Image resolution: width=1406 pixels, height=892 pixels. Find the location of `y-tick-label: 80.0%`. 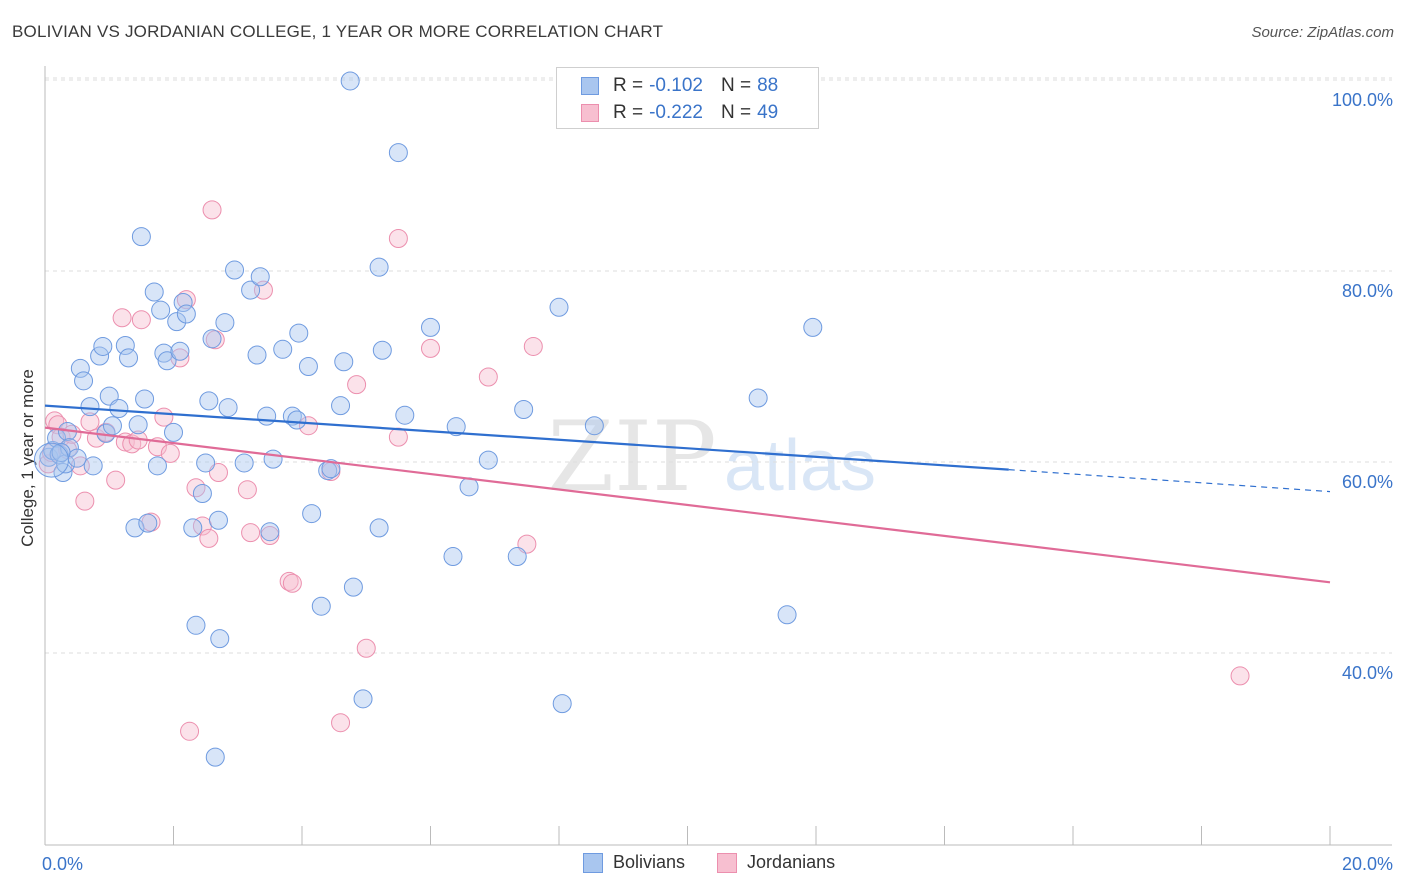

y-tick-label: 80.0% is located at coordinates (1367, 291).